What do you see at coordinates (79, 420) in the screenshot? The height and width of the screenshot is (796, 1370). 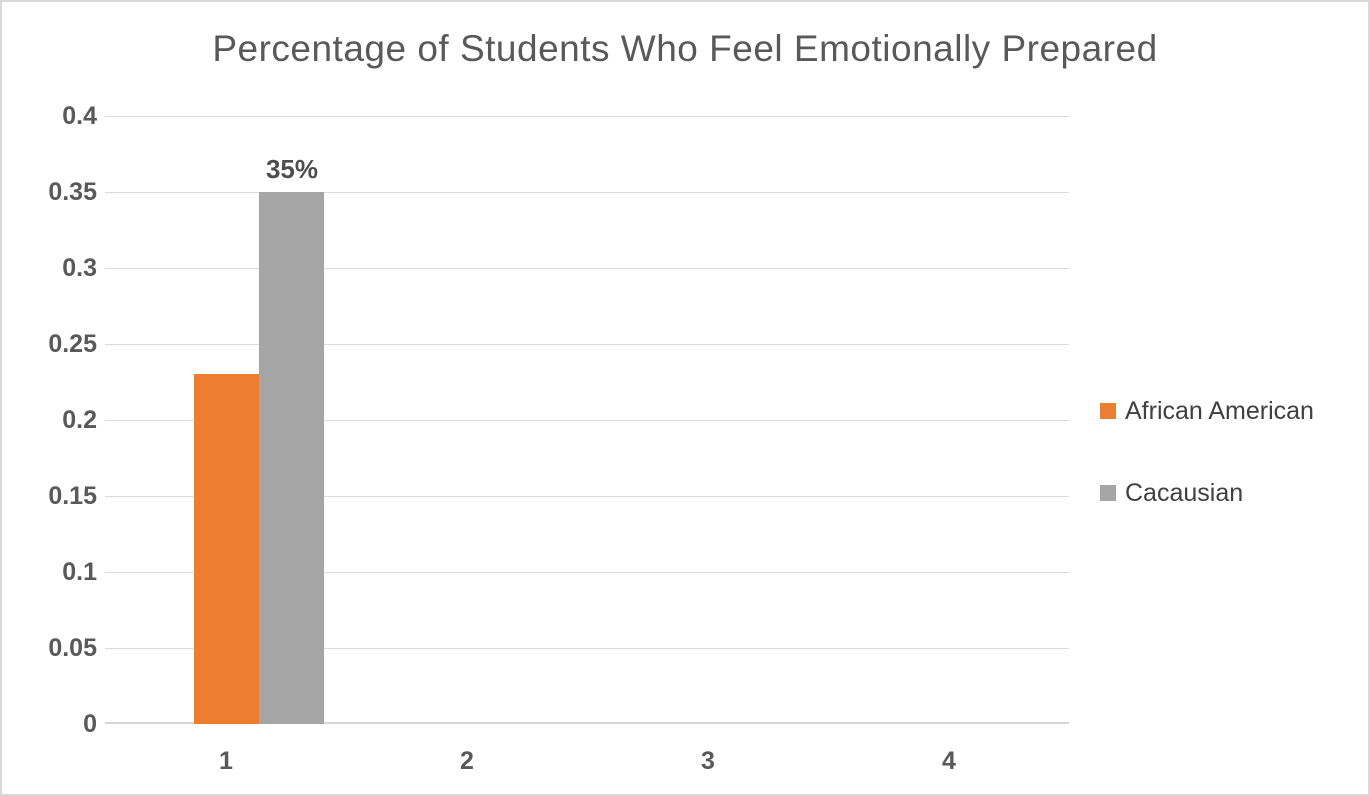 I see `y-tick-label: 0.2` at bounding box center [79, 420].